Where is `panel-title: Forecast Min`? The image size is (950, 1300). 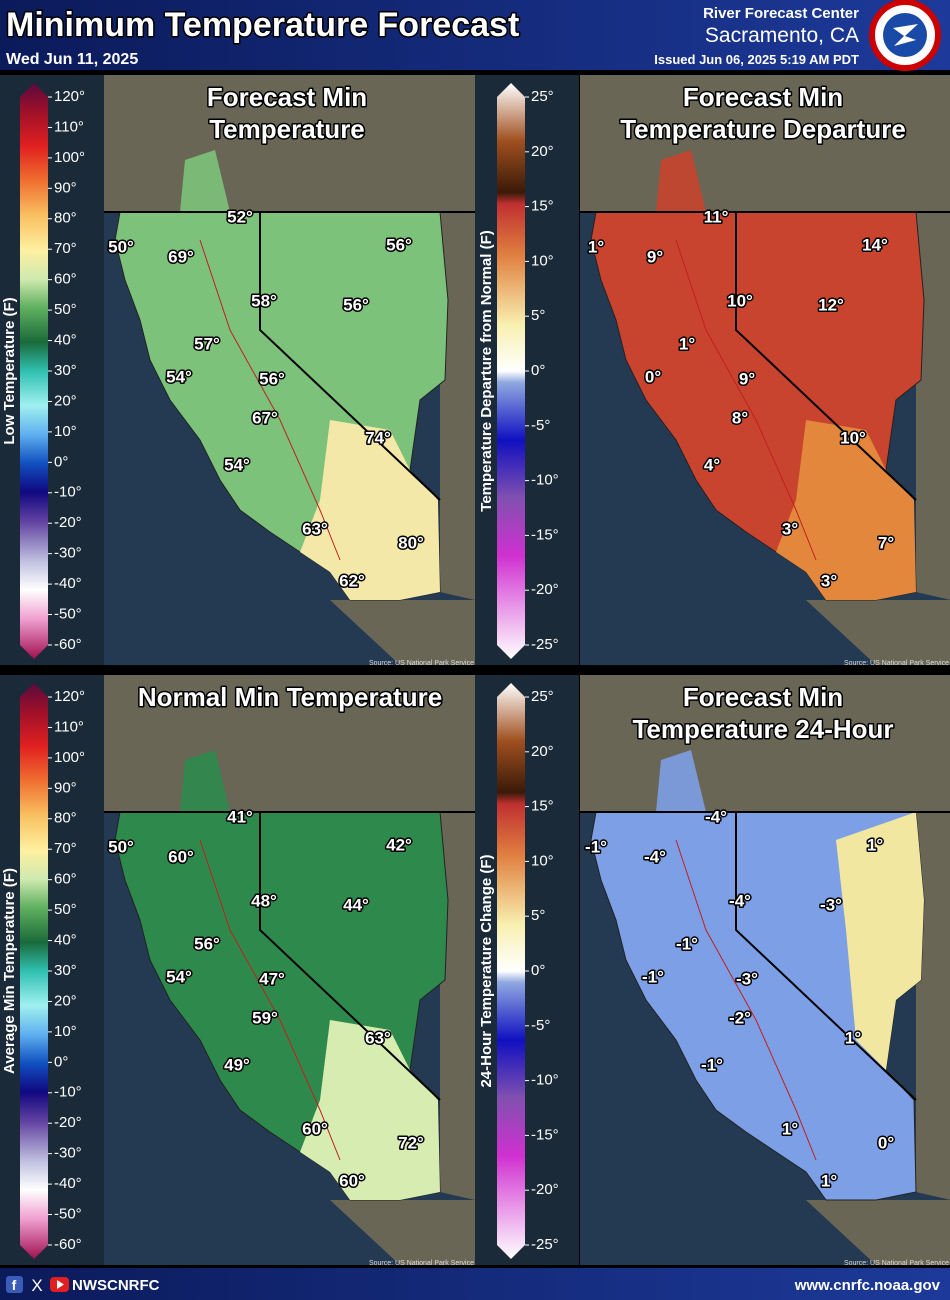 panel-title: Forecast Min is located at coordinates (763, 97).